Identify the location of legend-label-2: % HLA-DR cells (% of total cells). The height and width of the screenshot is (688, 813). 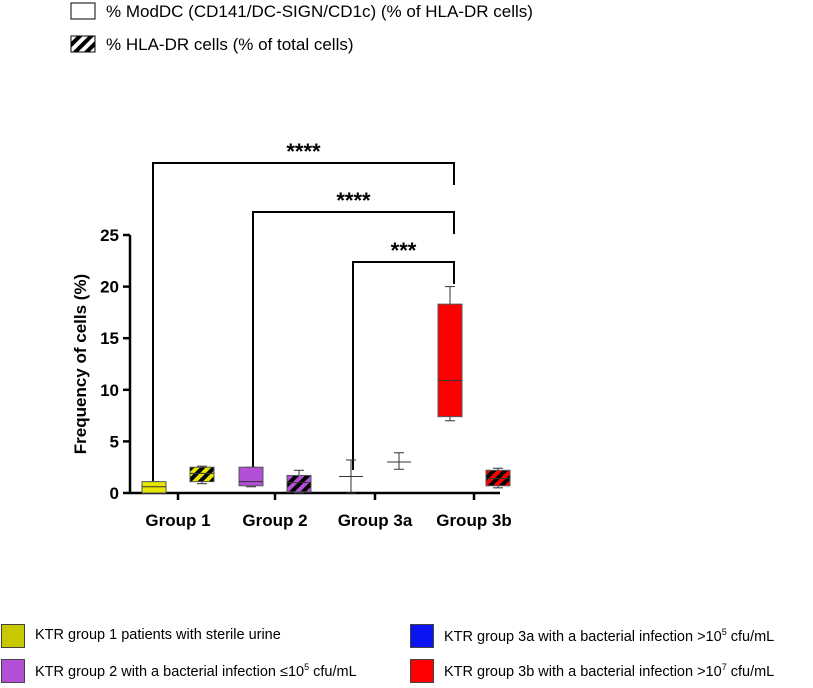
(230, 44).